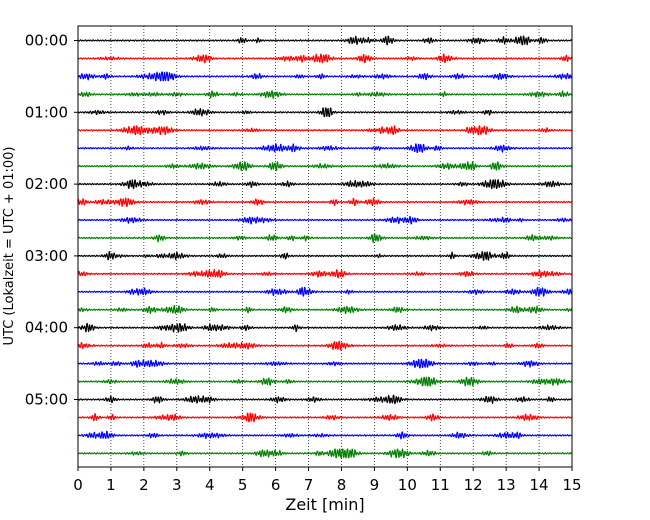 This screenshot has width=650, height=520. Describe the element at coordinates (111, 485) in the screenshot. I see `x-tick-label: 1` at that location.